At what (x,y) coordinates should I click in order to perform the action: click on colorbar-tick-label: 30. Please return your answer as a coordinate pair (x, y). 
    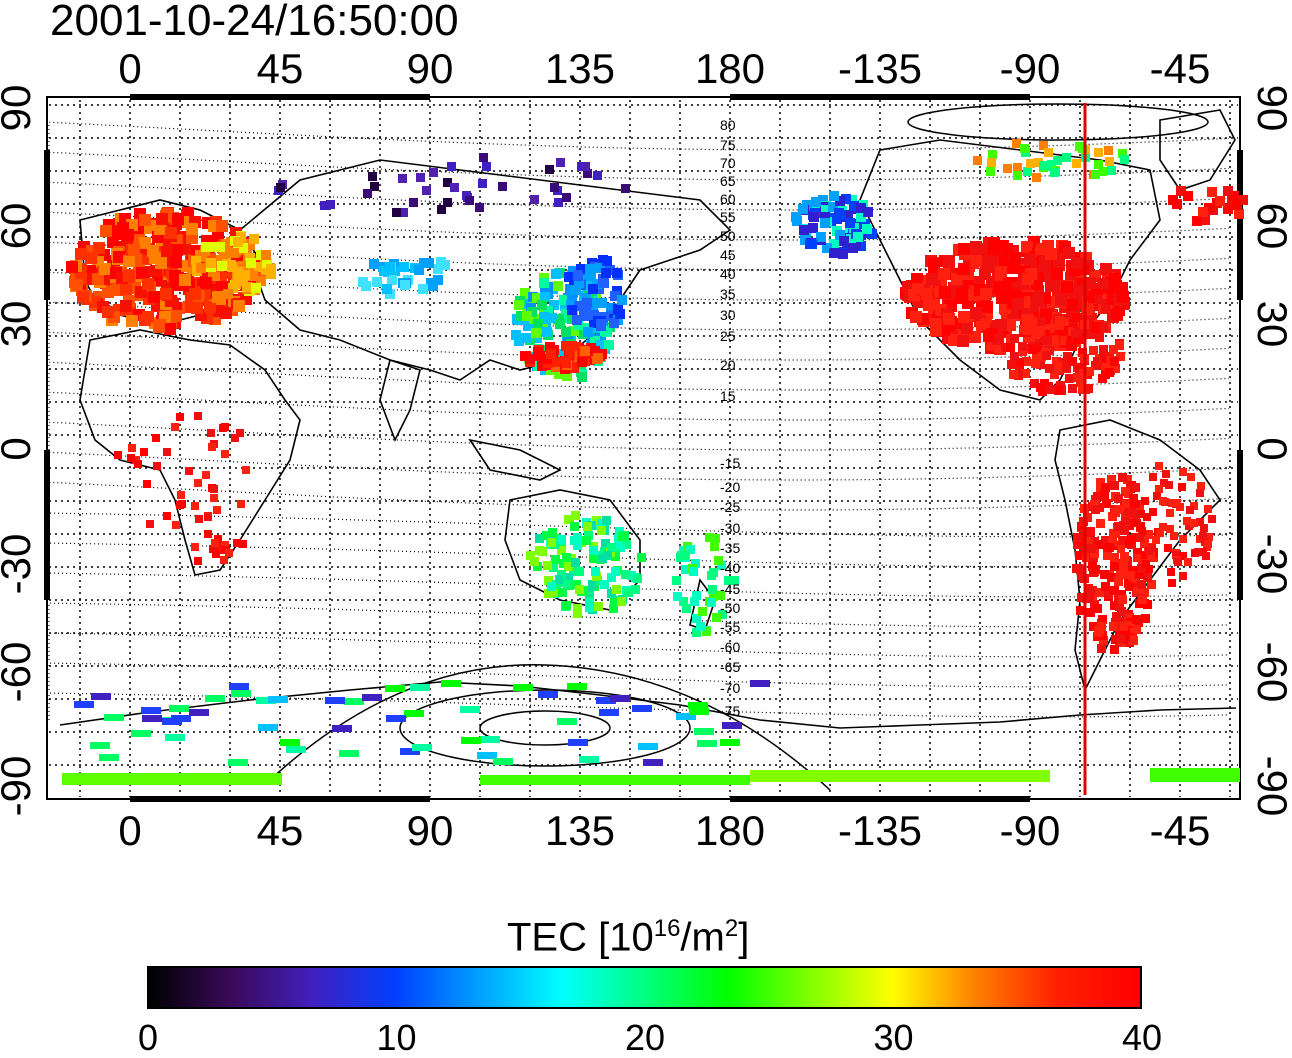
    Looking at the image, I should click on (893, 1037).